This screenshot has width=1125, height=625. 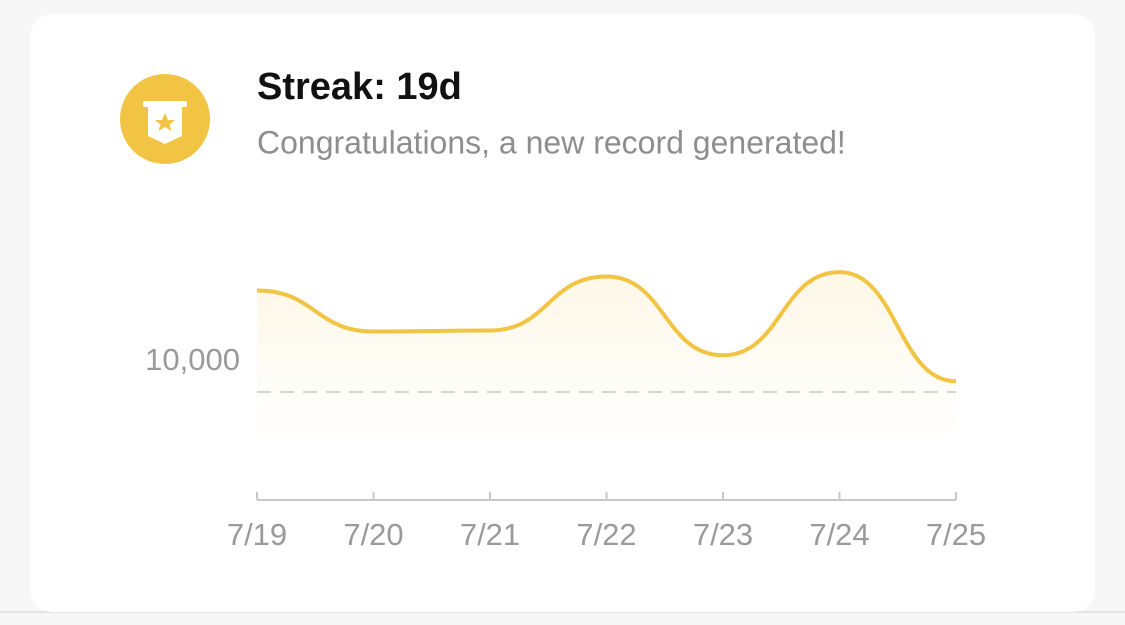 What do you see at coordinates (257, 534) in the screenshot?
I see `x-tick-label: 7/19` at bounding box center [257, 534].